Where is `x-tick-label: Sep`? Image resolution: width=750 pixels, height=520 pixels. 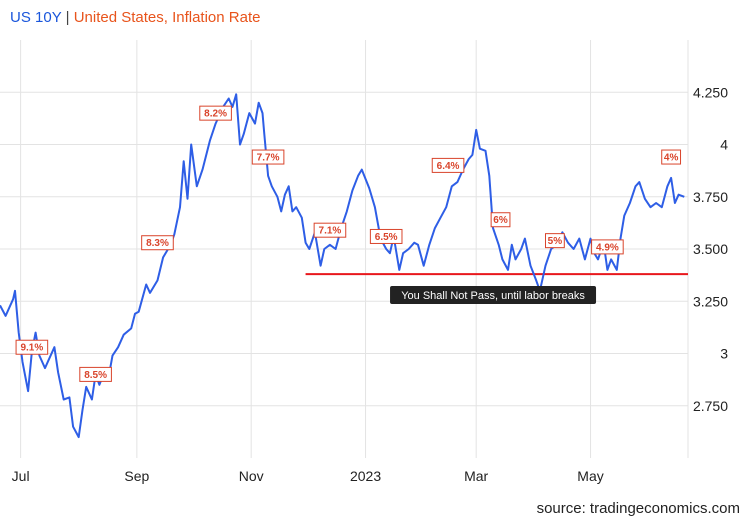
x-tick-label: Sep is located at coordinates (136, 476).